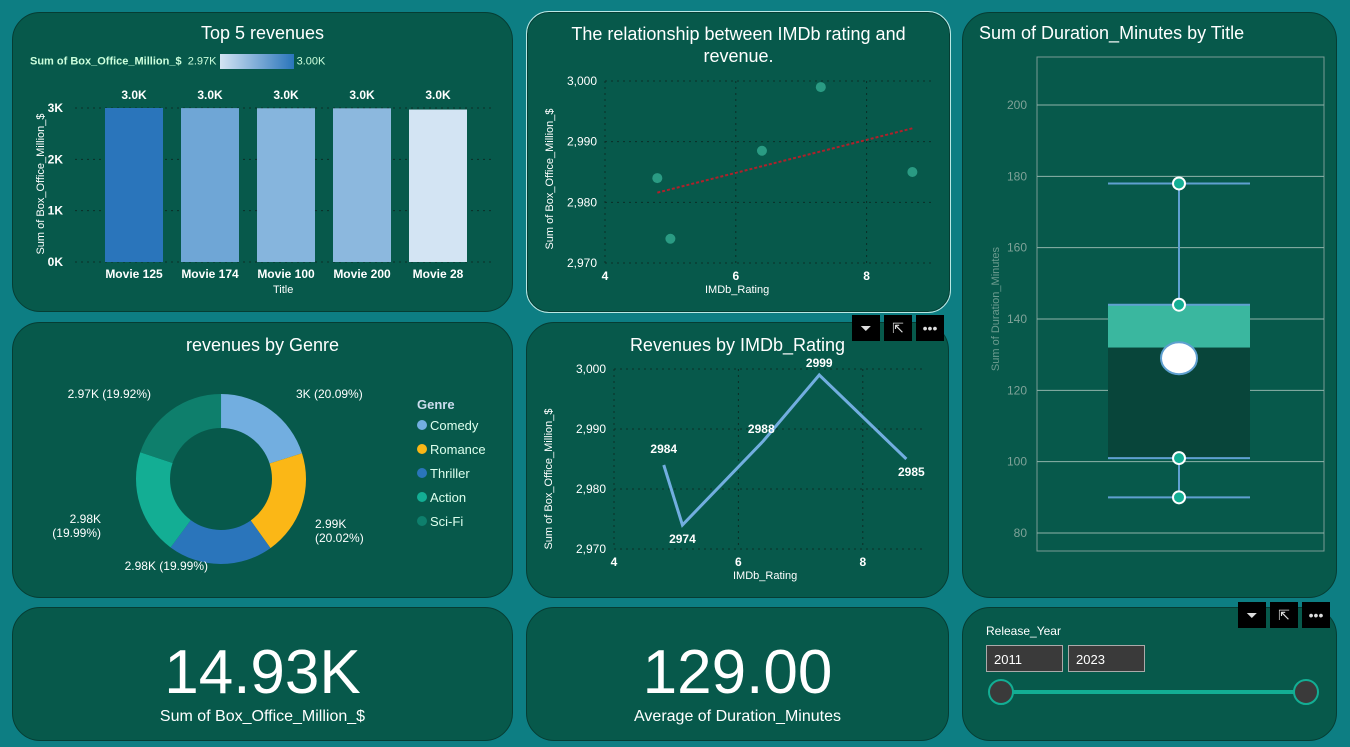  Describe the element at coordinates (614, 562) in the screenshot. I see `x-tick-label: 4` at that location.